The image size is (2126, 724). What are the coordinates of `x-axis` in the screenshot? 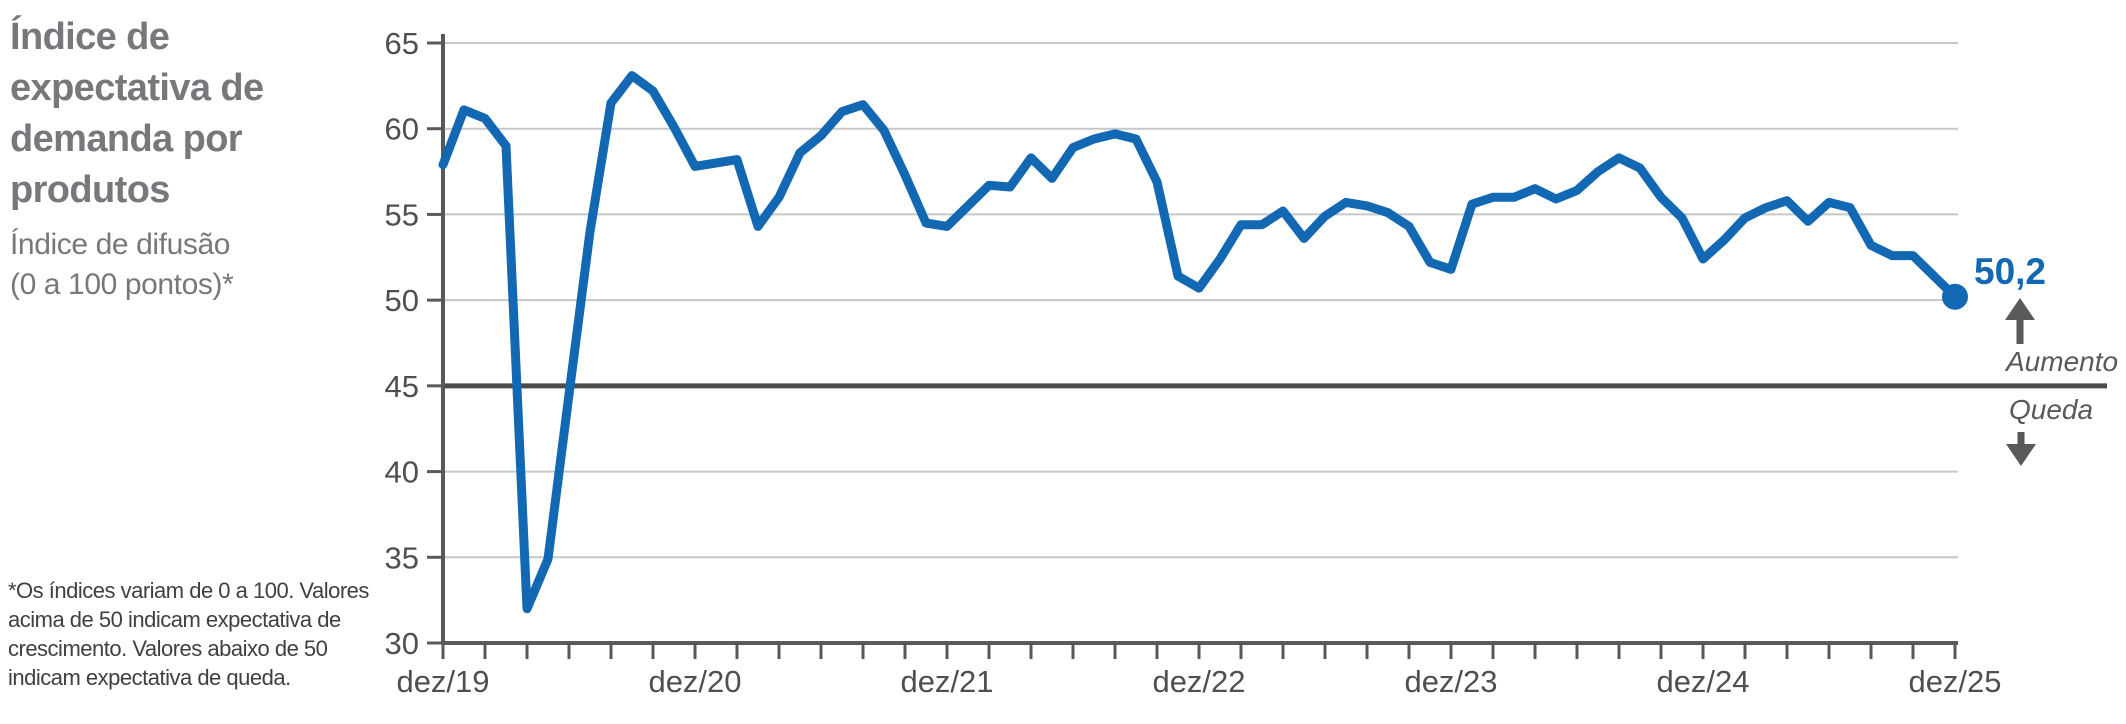 It's located at (1199, 650).